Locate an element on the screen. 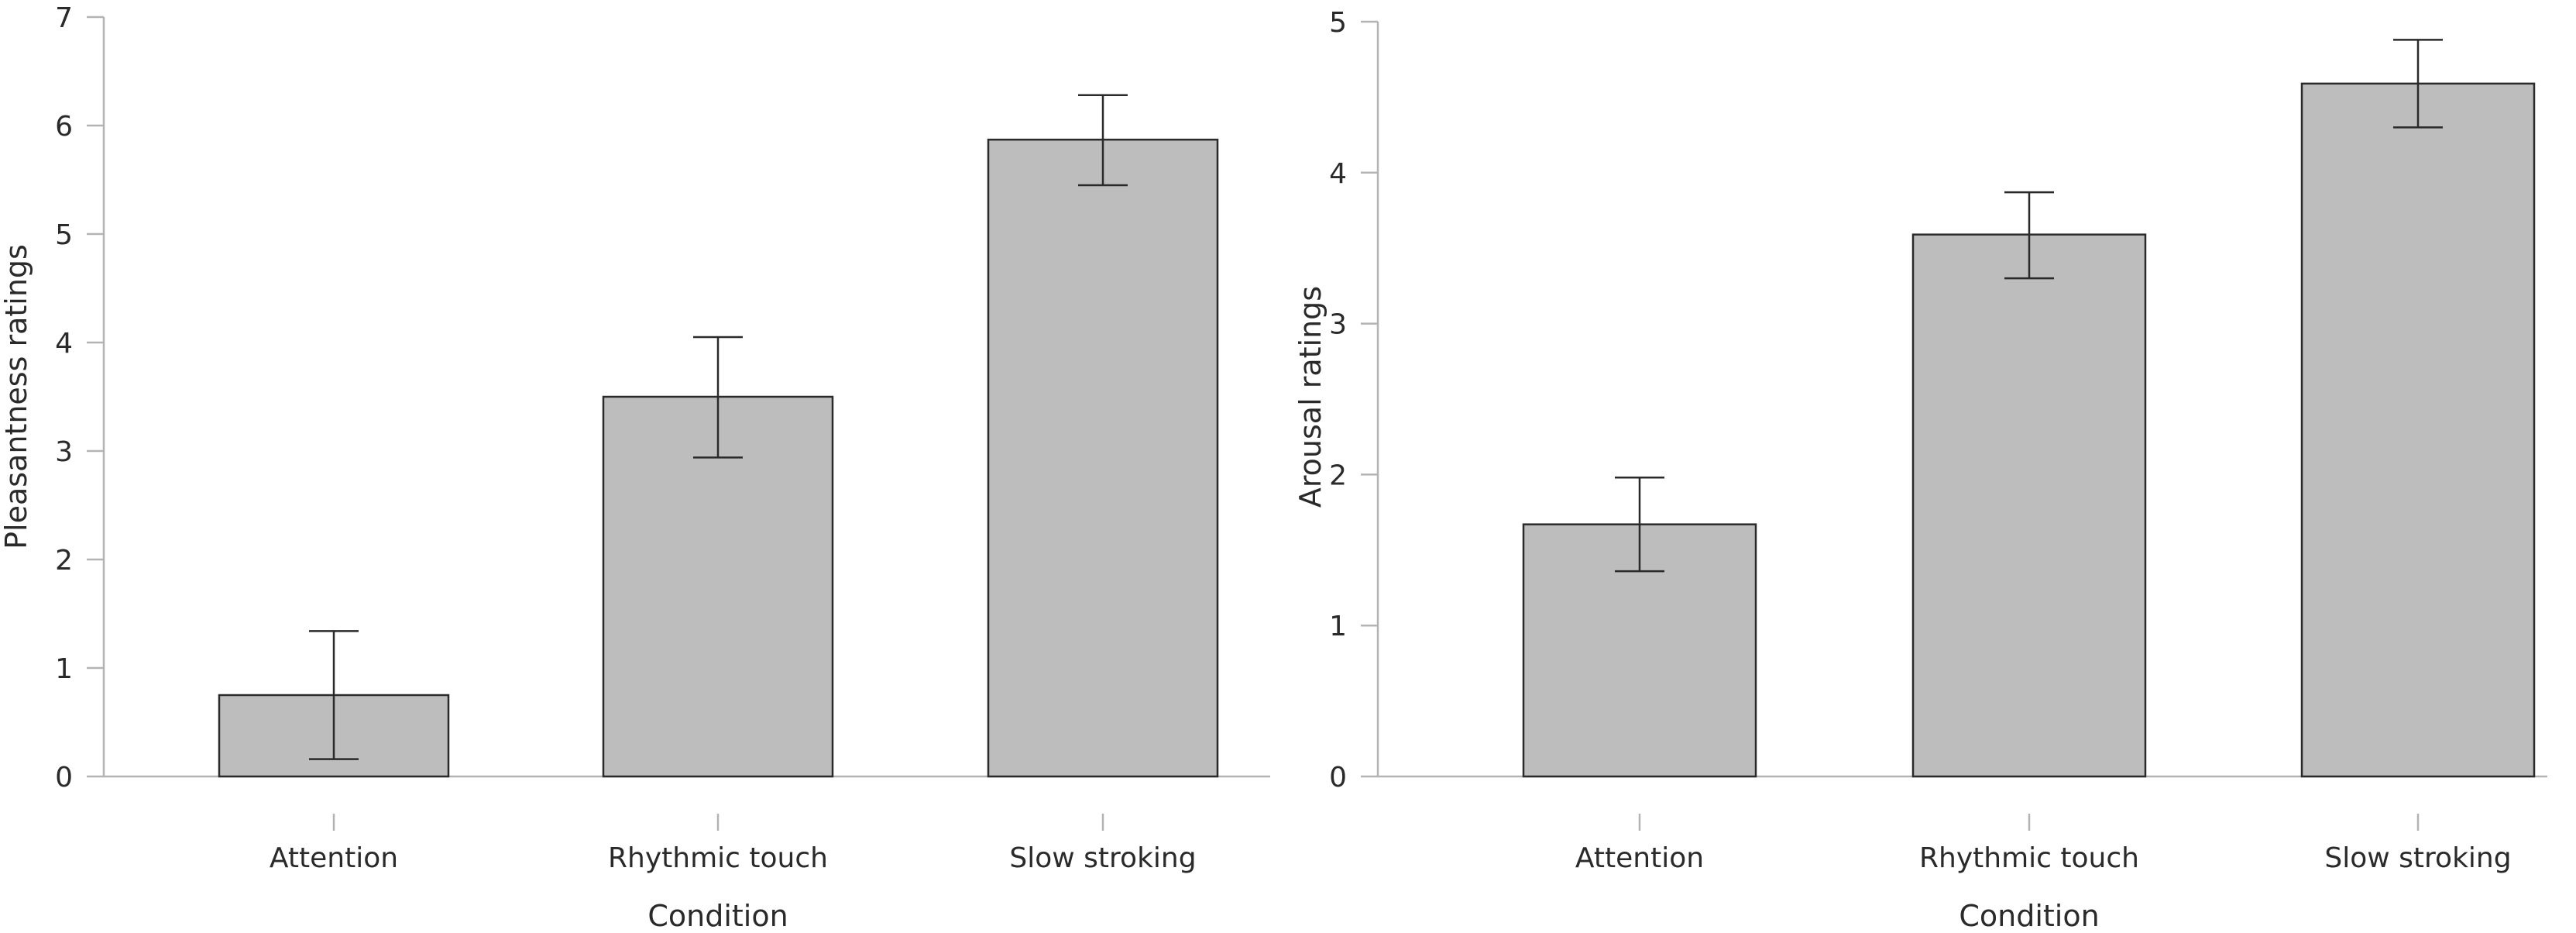 This screenshot has height=933, width=2576. arousal-category-label: Attention is located at coordinates (1639, 858).